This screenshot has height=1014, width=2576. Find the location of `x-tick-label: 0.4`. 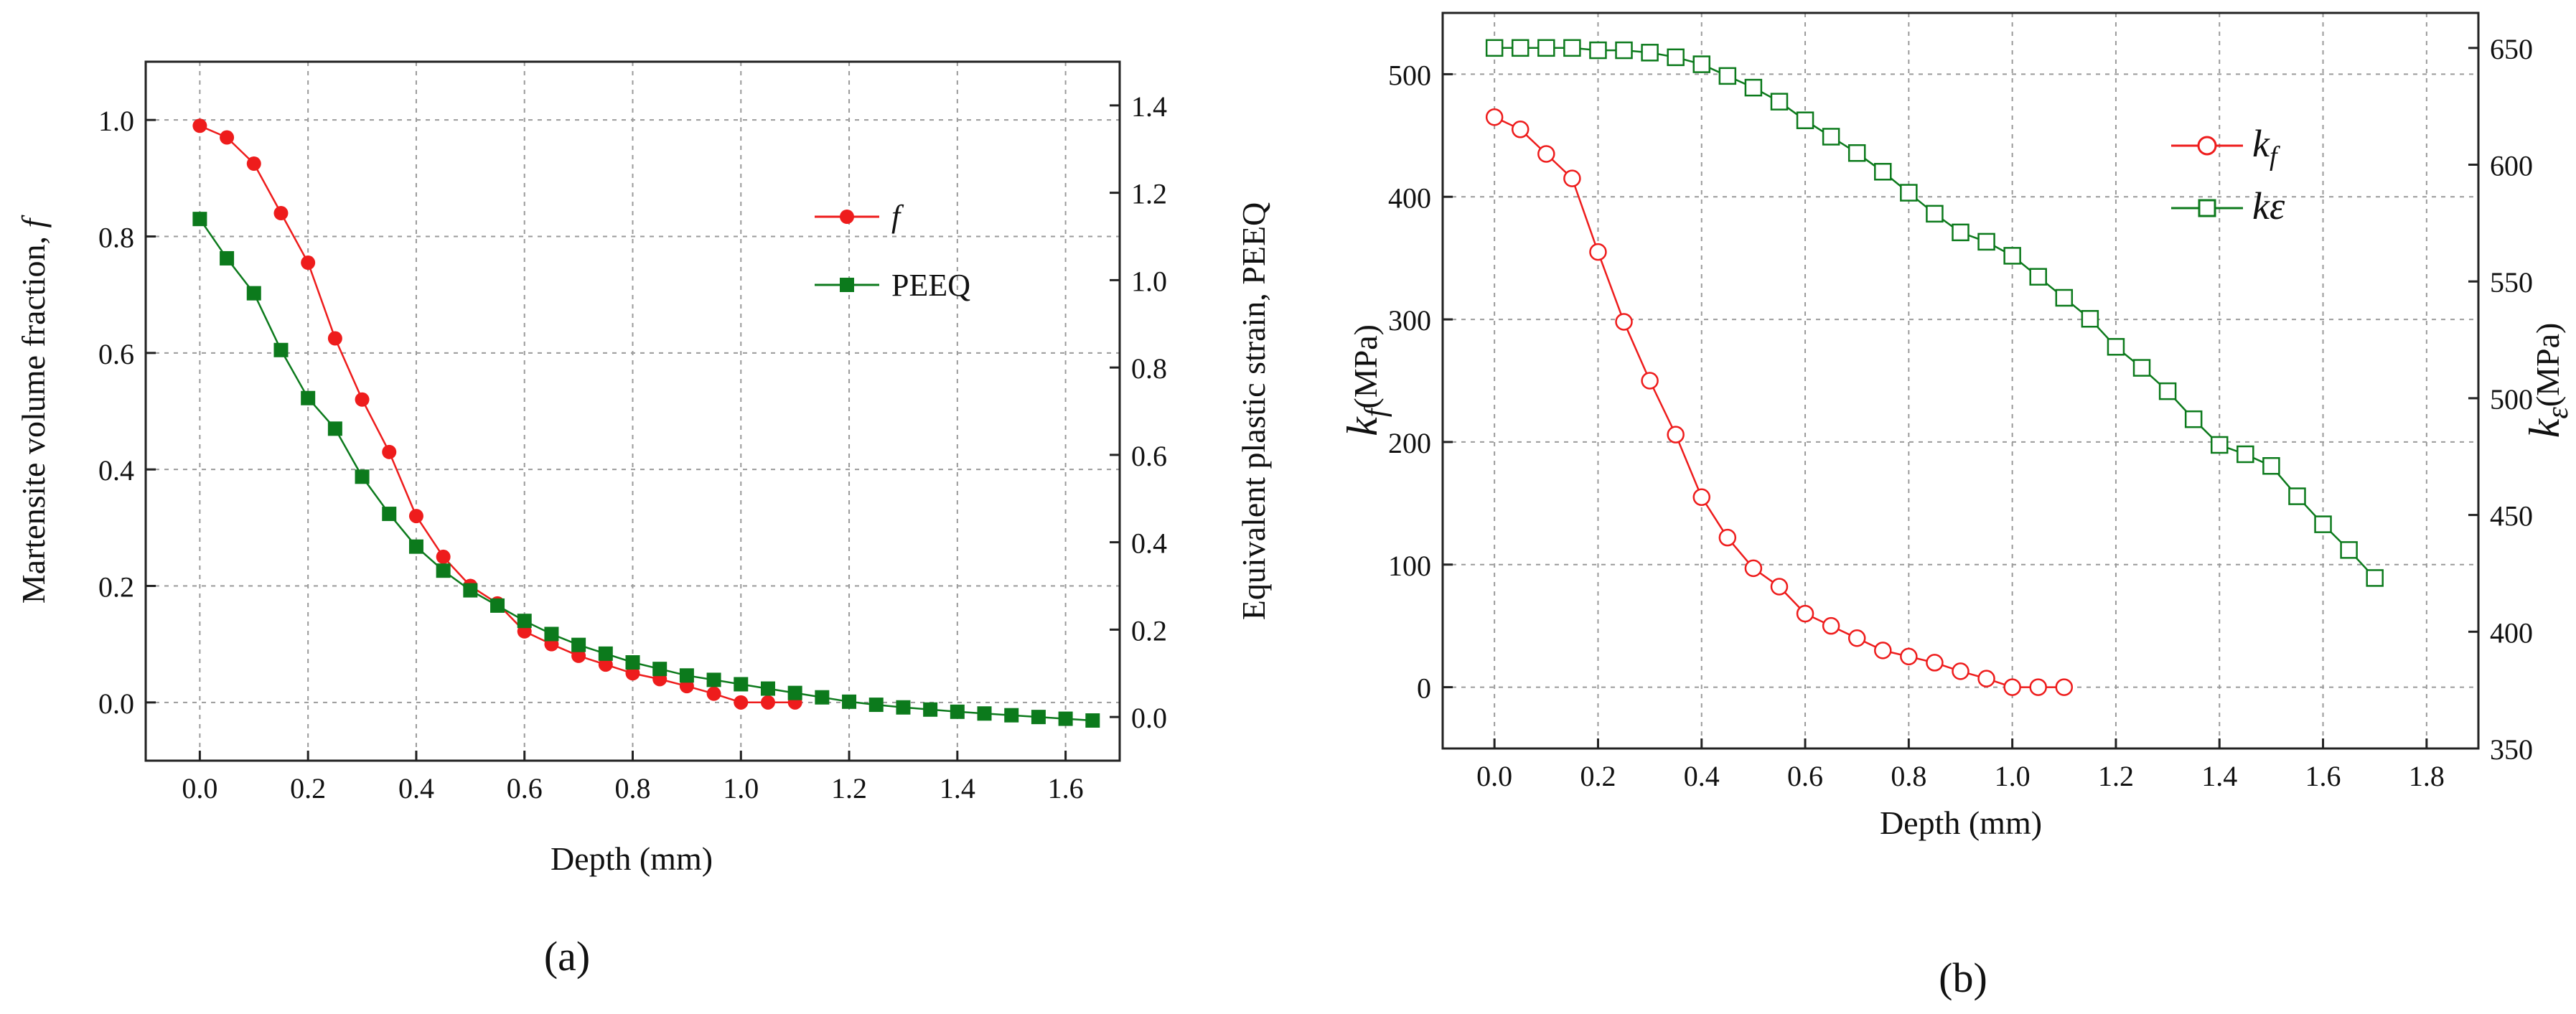

x-tick-label: 0.4 is located at coordinates (416, 788).